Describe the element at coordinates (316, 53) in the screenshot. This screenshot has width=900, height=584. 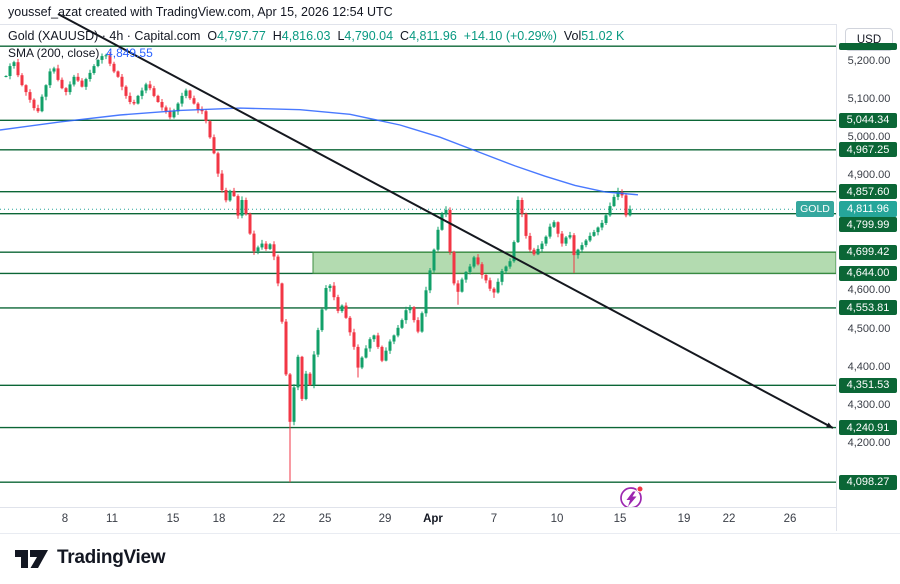
I see `sma-row: SMA (200, close) 4,849.55` at that location.